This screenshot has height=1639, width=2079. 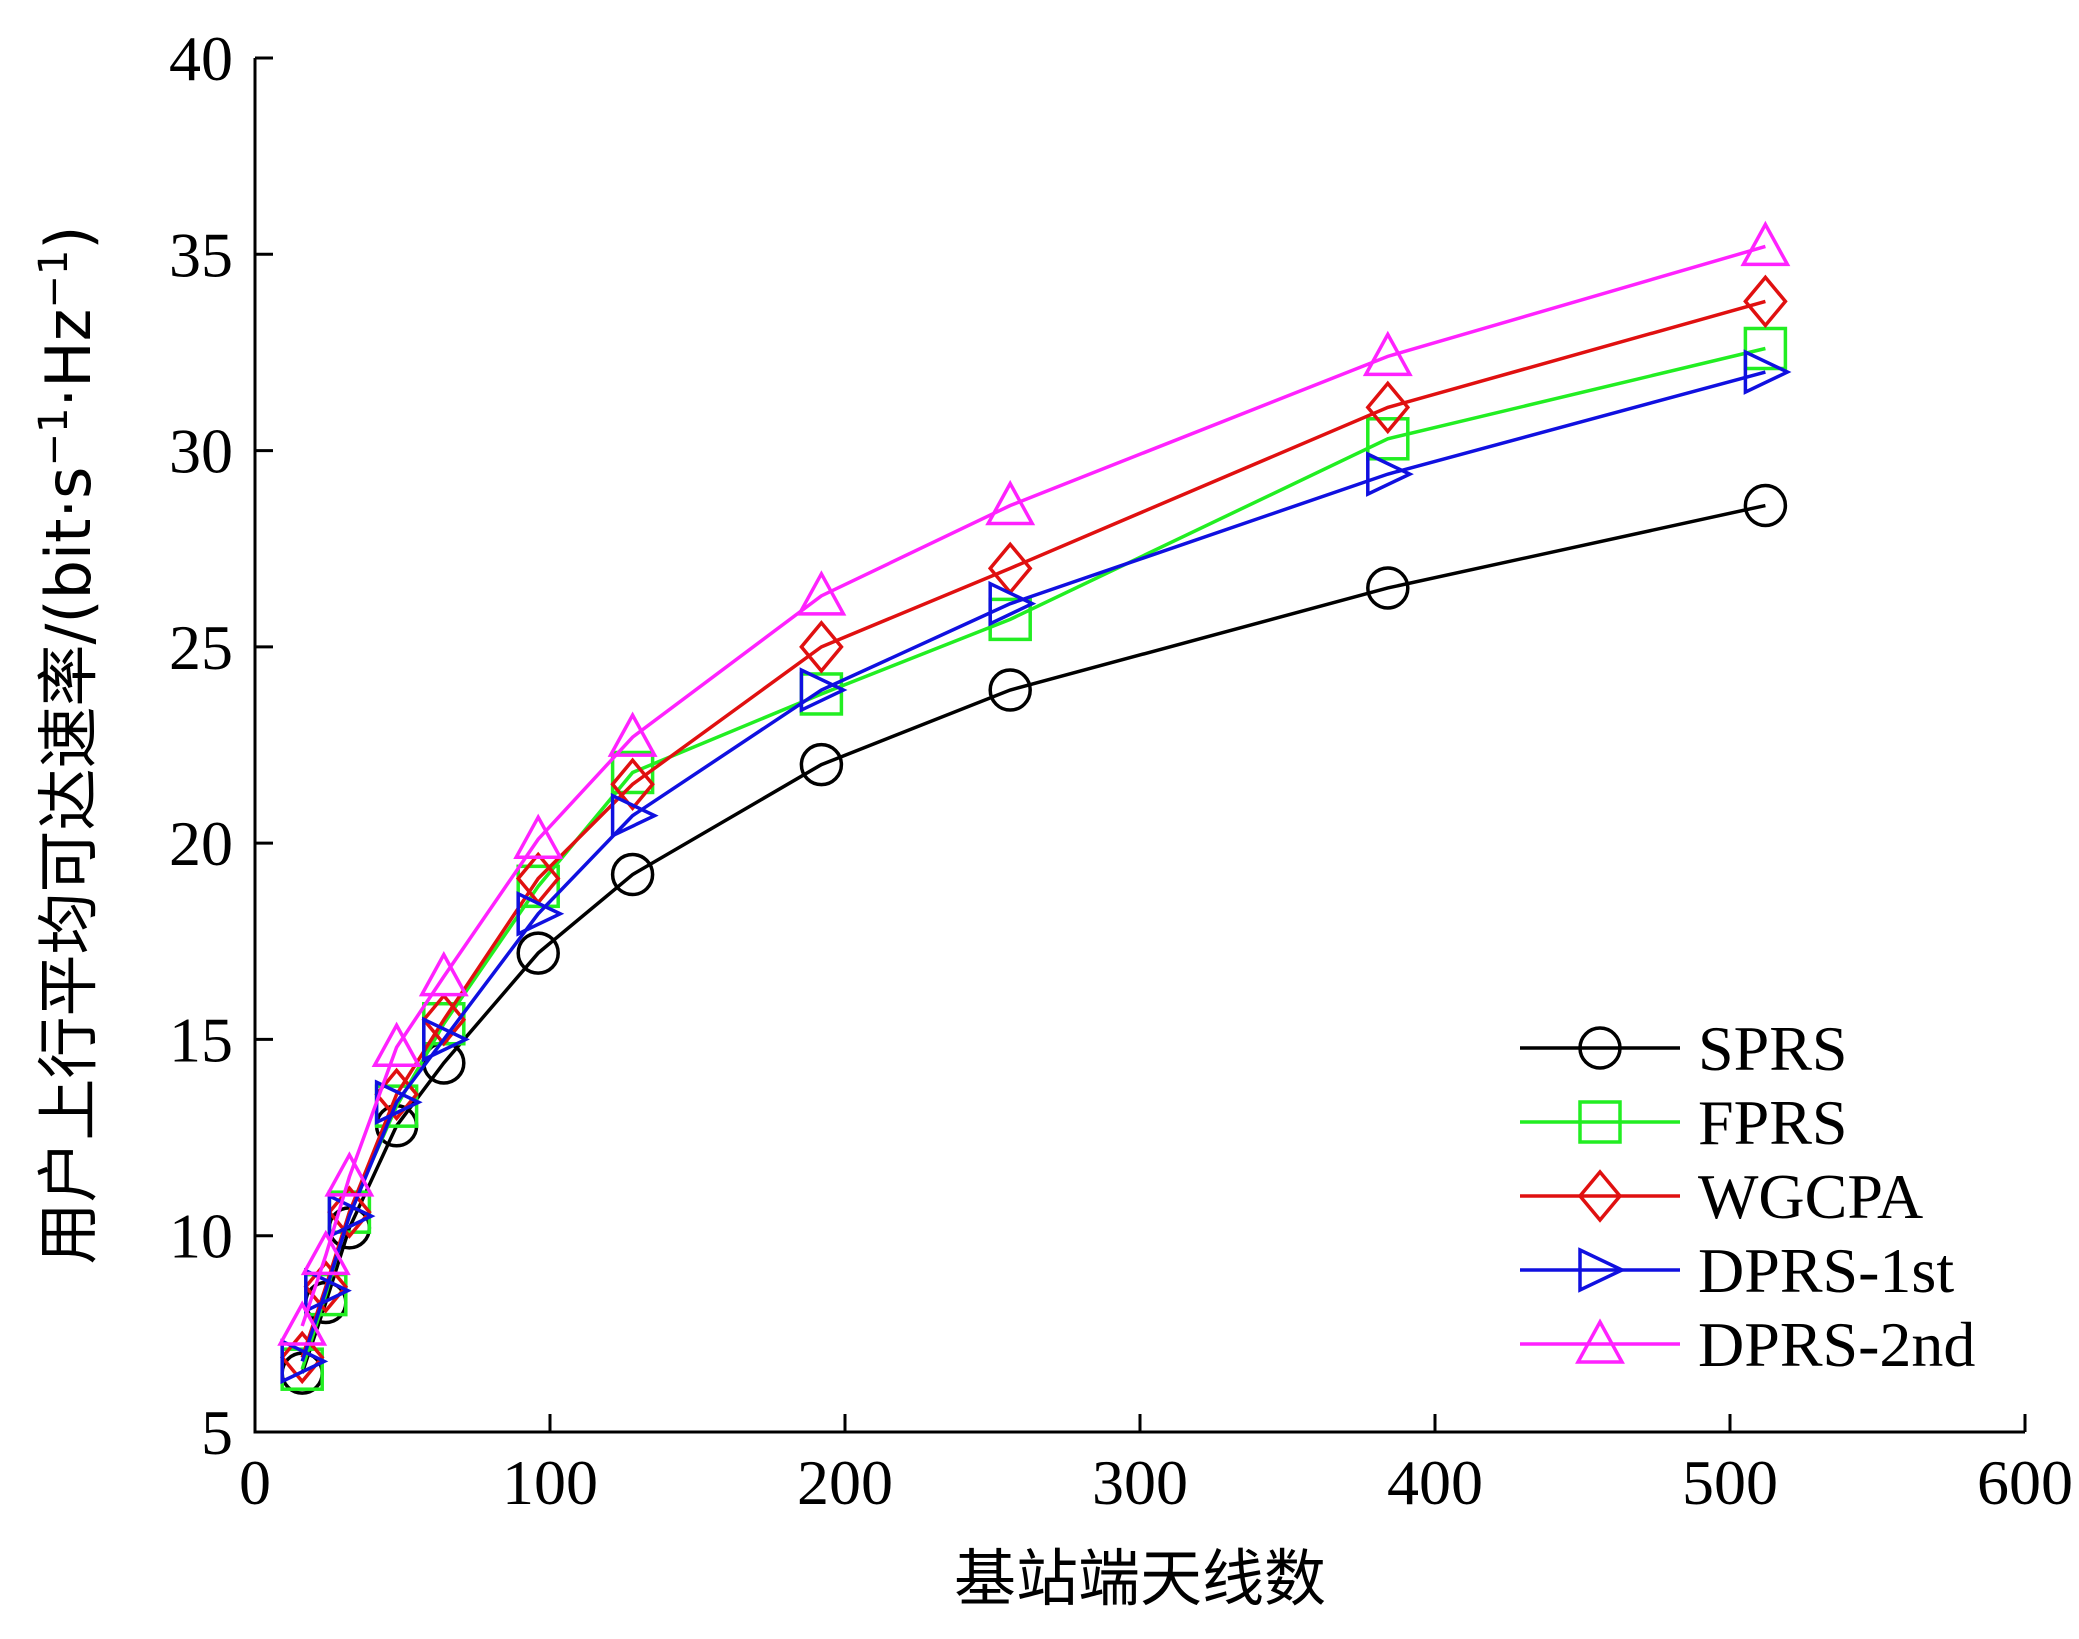 What do you see at coordinates (68, 358) in the screenshot?
I see `y-axis-title-mid: ·Hz` at bounding box center [68, 358].